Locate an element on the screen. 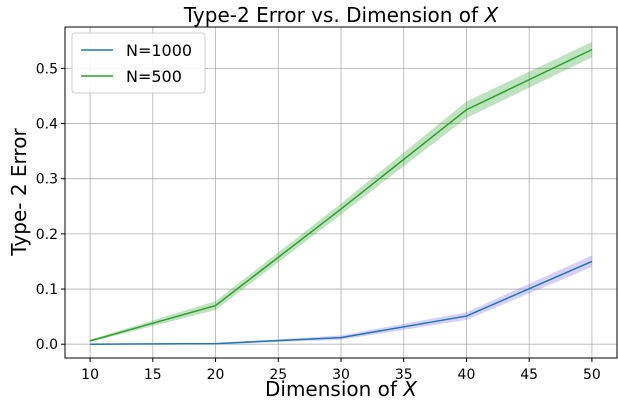 The height and width of the screenshot is (402, 618). y-tick-label: 0.4 is located at coordinates (47, 125).